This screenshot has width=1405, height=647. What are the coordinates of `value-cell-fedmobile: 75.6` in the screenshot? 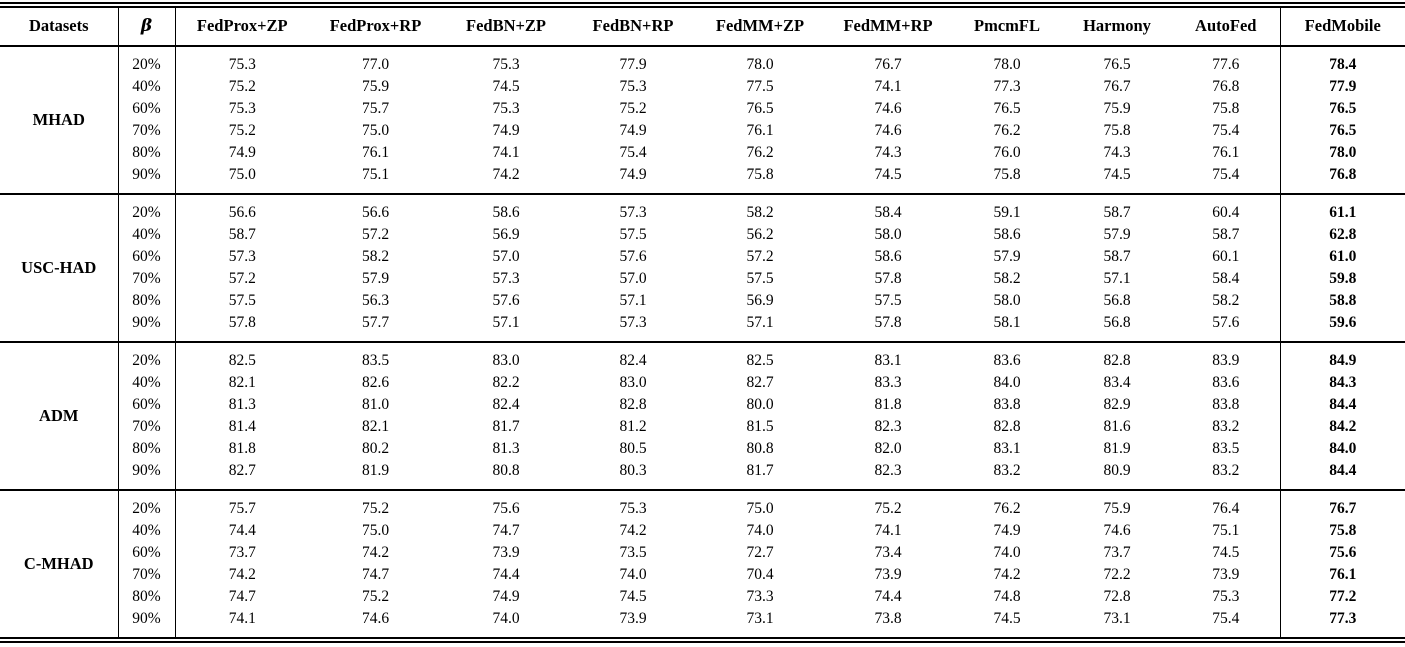 It's located at (1343, 552).